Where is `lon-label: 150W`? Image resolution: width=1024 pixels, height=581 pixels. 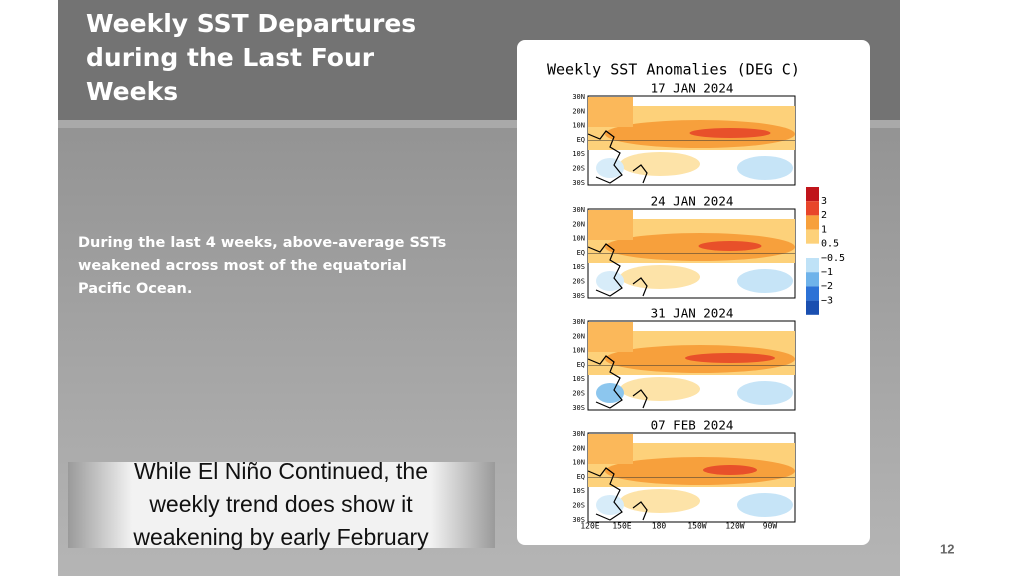
lon-label: 150W is located at coordinates (696, 526).